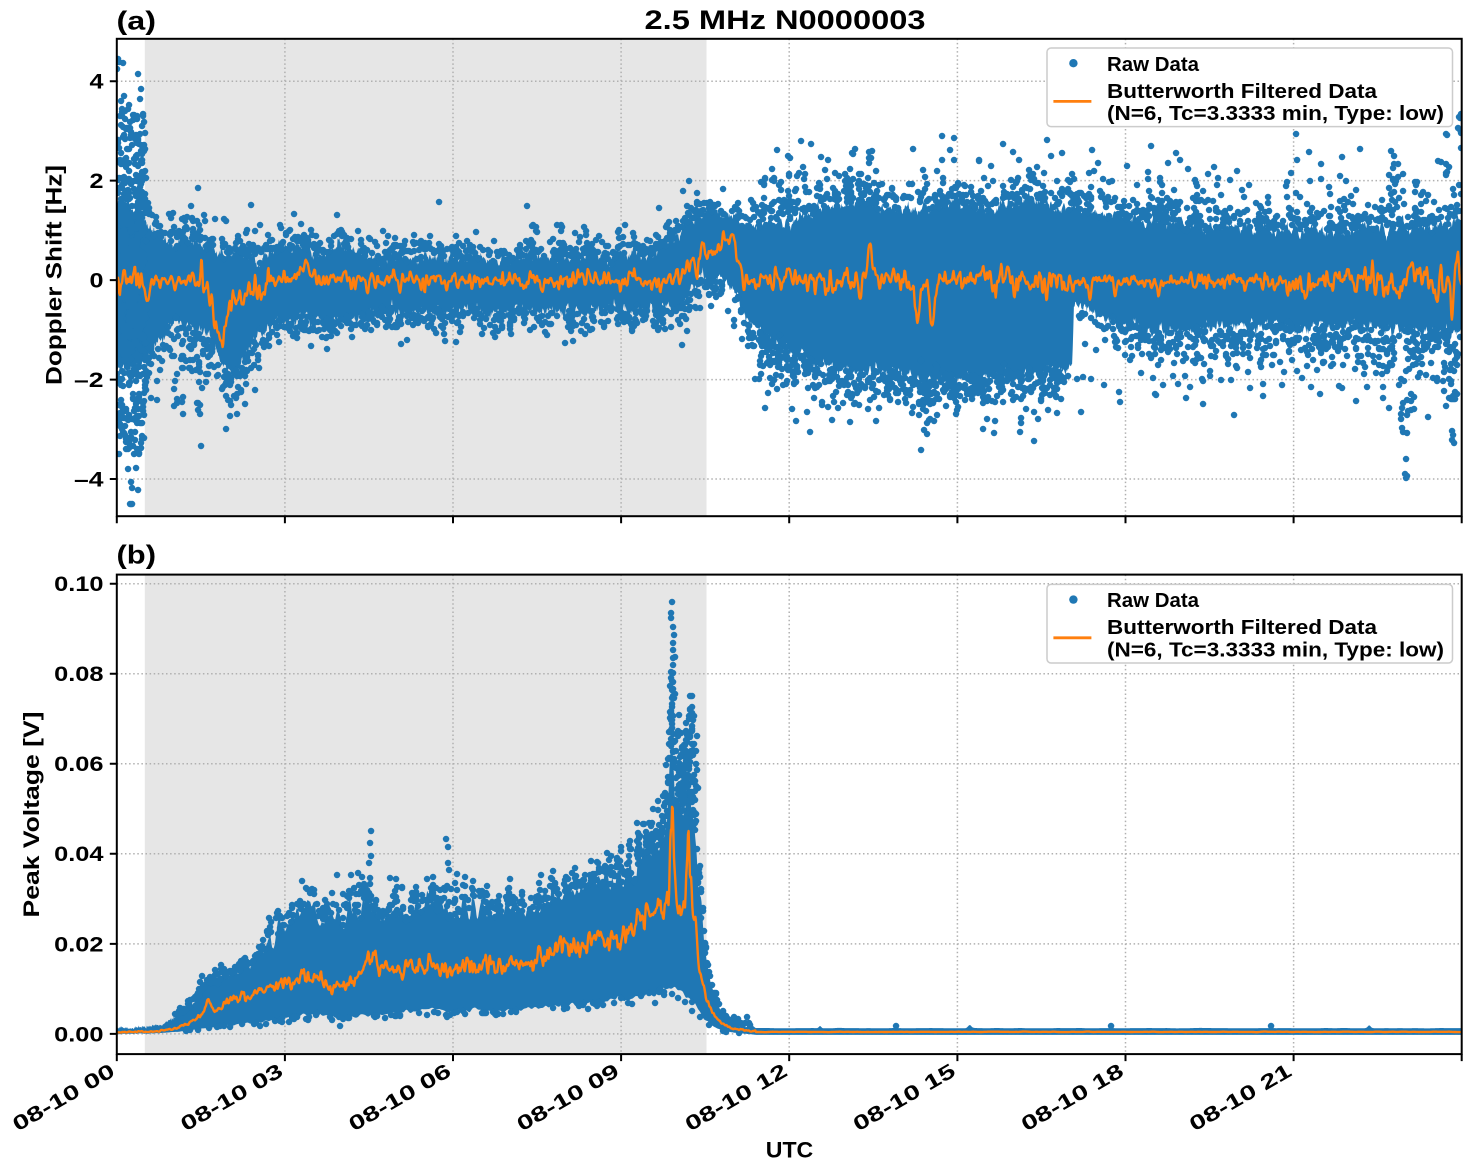 The height and width of the screenshot is (1172, 1471). Describe the element at coordinates (785, 20) in the screenshot. I see `svg-text: 2.5 MHz N0000003` at that location.